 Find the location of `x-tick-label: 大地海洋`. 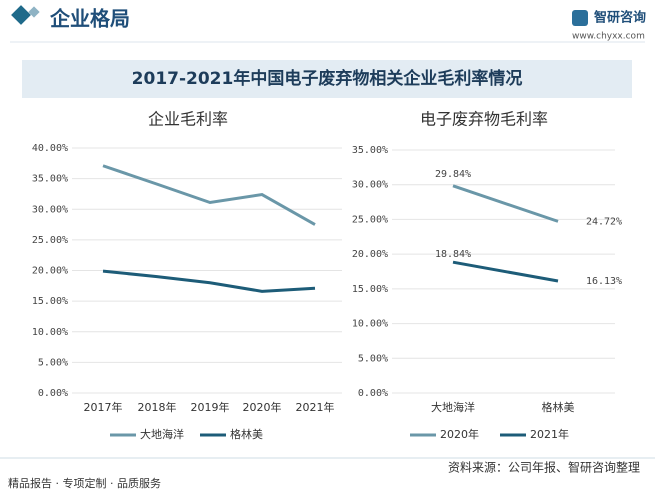

x-tick-label: 大地海洋 is located at coordinates (453, 407).